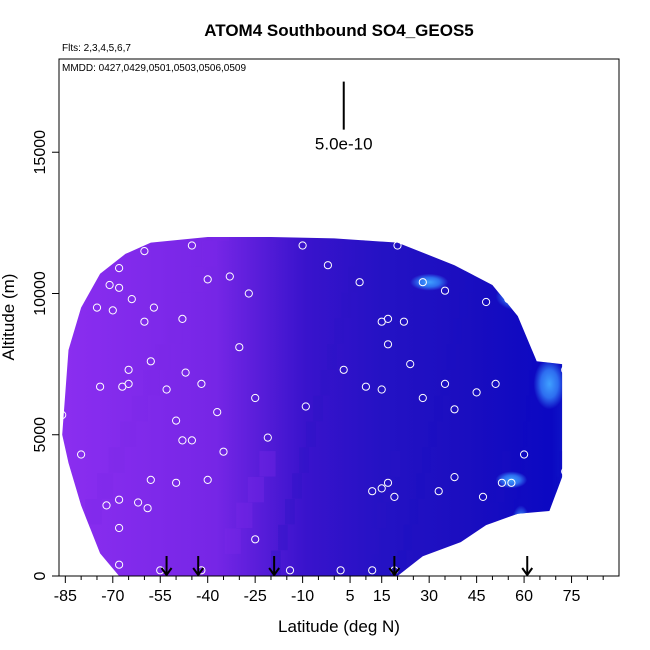 Image resolution: width=650 pixels, height=650 pixels. What do you see at coordinates (339, 626) in the screenshot?
I see `x-axis-label: Latitude (deg N)` at bounding box center [339, 626].